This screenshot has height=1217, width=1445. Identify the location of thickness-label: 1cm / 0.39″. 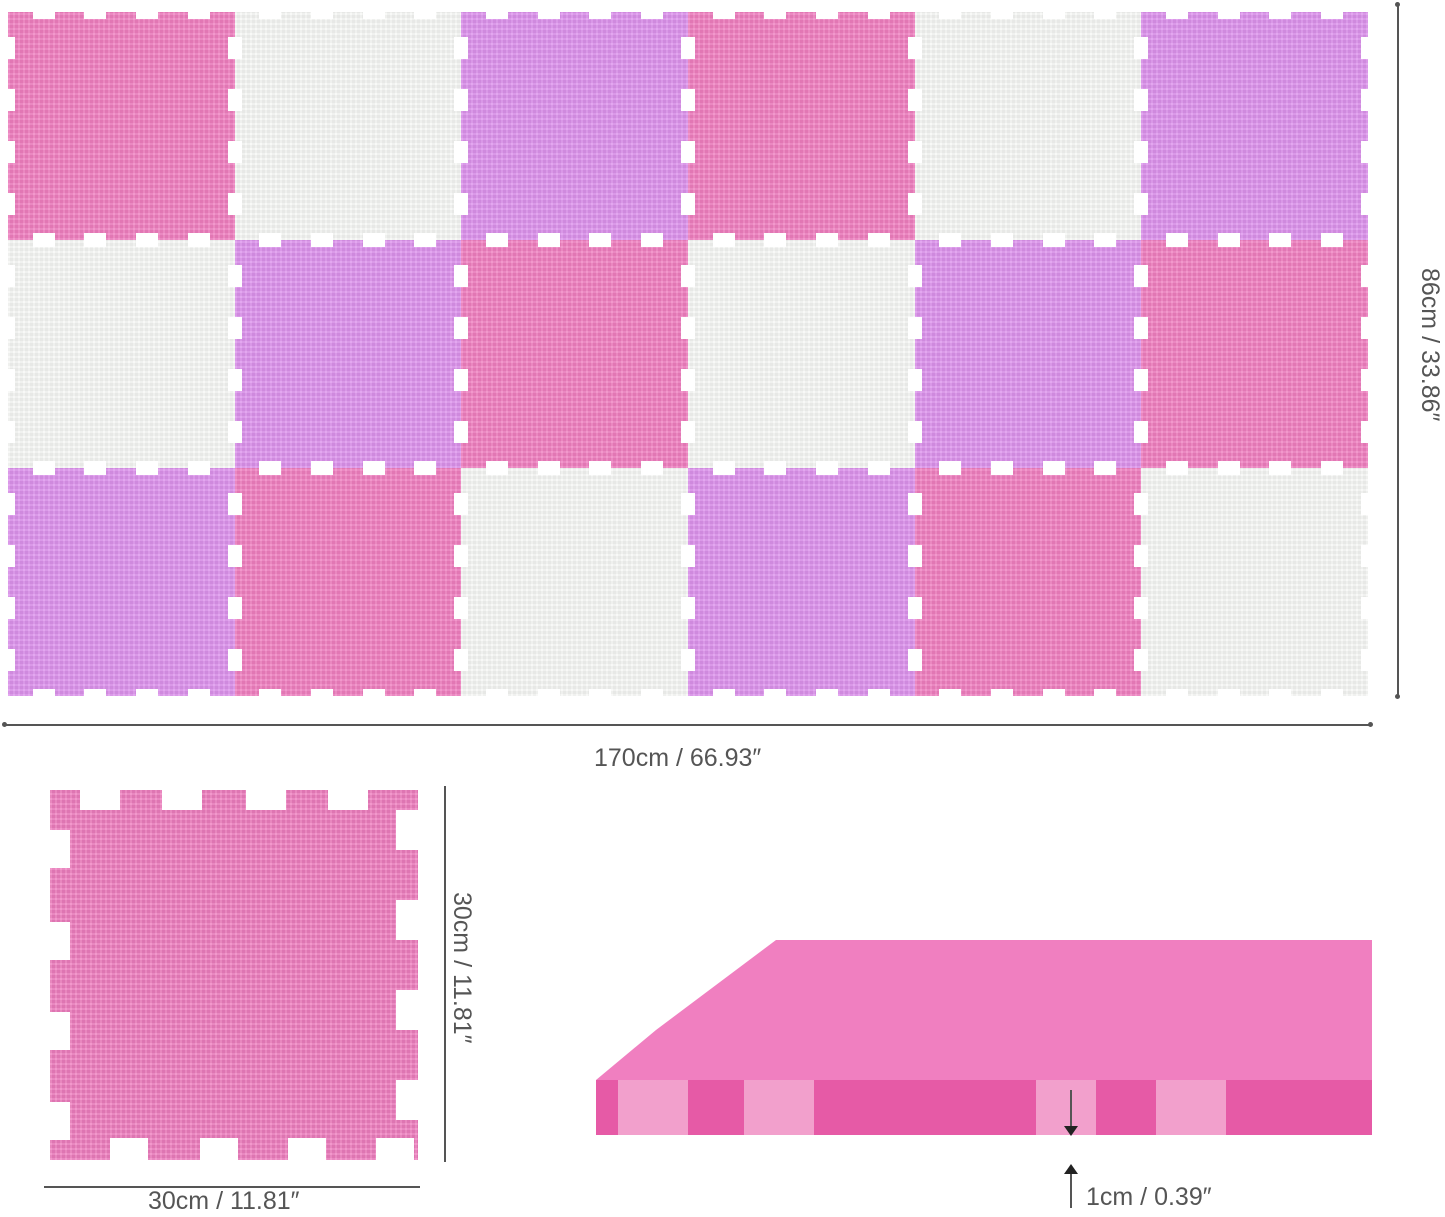
(1149, 1197).